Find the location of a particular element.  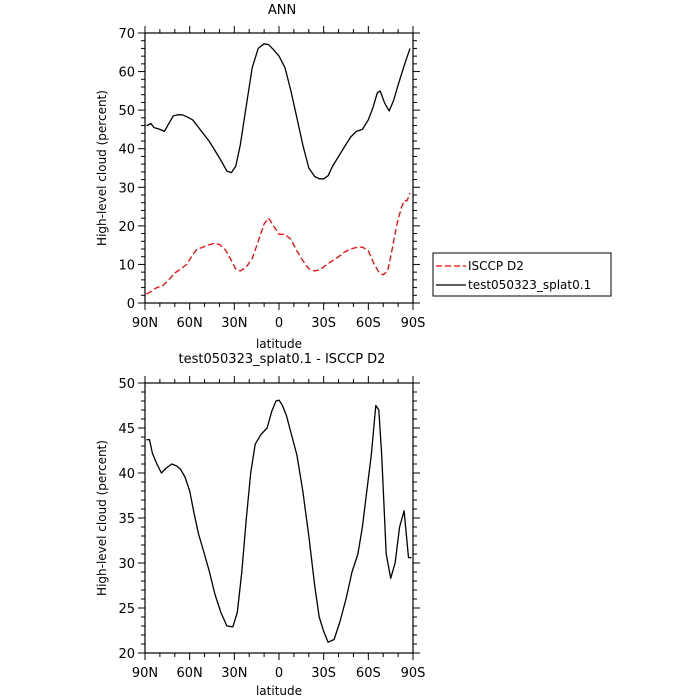

legend: ISCCP D2 test050323_splat0.1 is located at coordinates (522, 274).